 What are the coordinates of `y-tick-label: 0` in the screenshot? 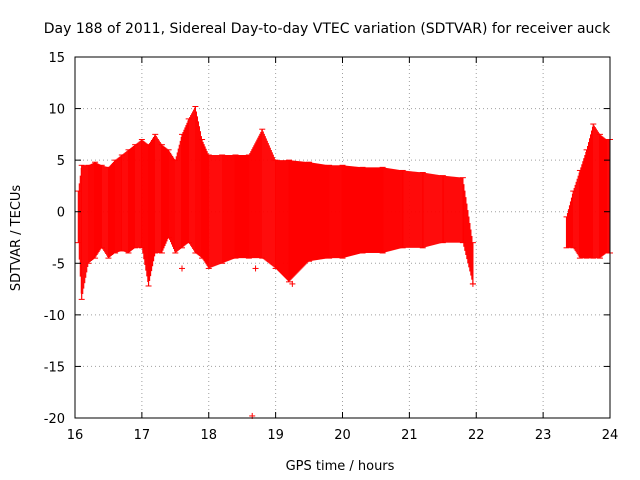 It's located at (61, 213).